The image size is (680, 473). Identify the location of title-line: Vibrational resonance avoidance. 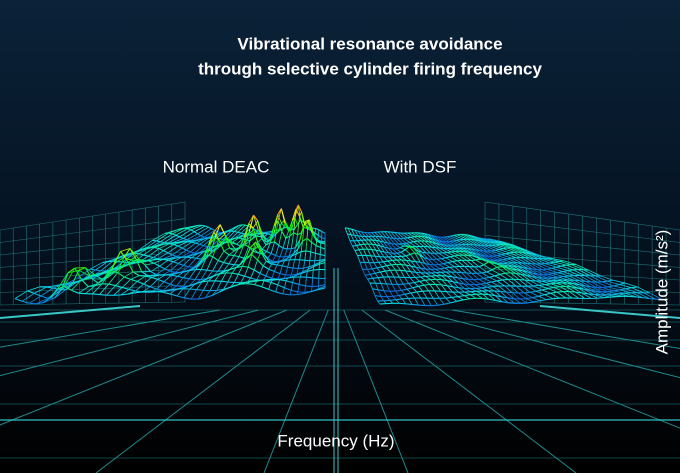
(369, 43).